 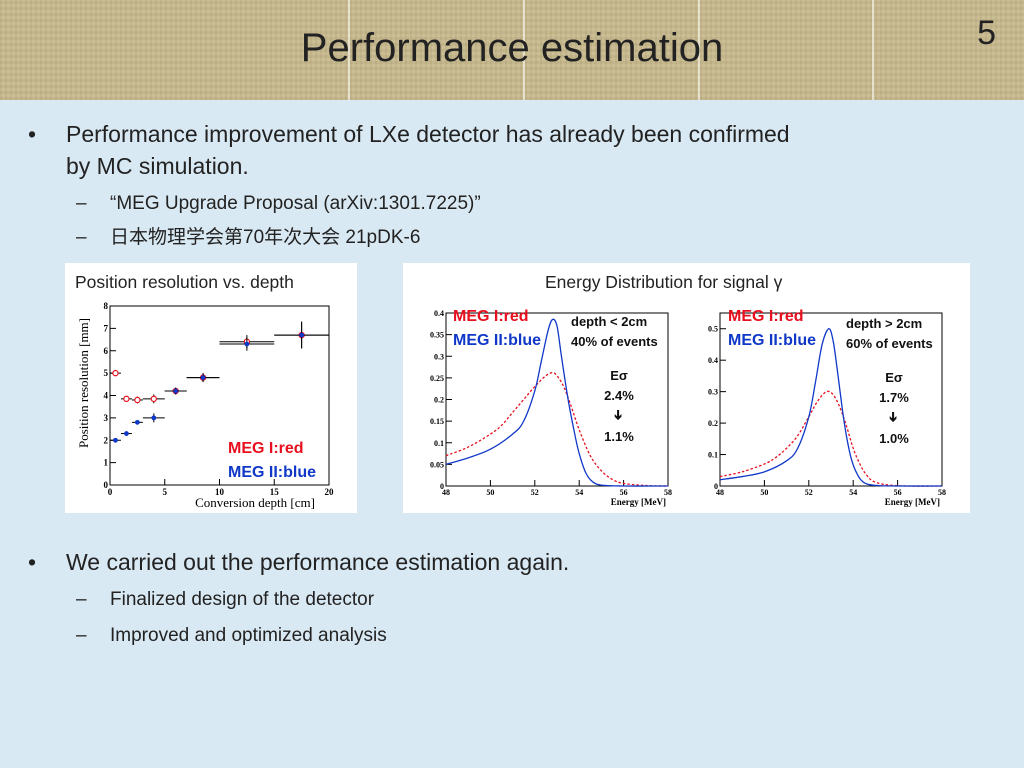 What do you see at coordinates (437, 464) in the screenshot?
I see `y-tick-label: 0.05` at bounding box center [437, 464].